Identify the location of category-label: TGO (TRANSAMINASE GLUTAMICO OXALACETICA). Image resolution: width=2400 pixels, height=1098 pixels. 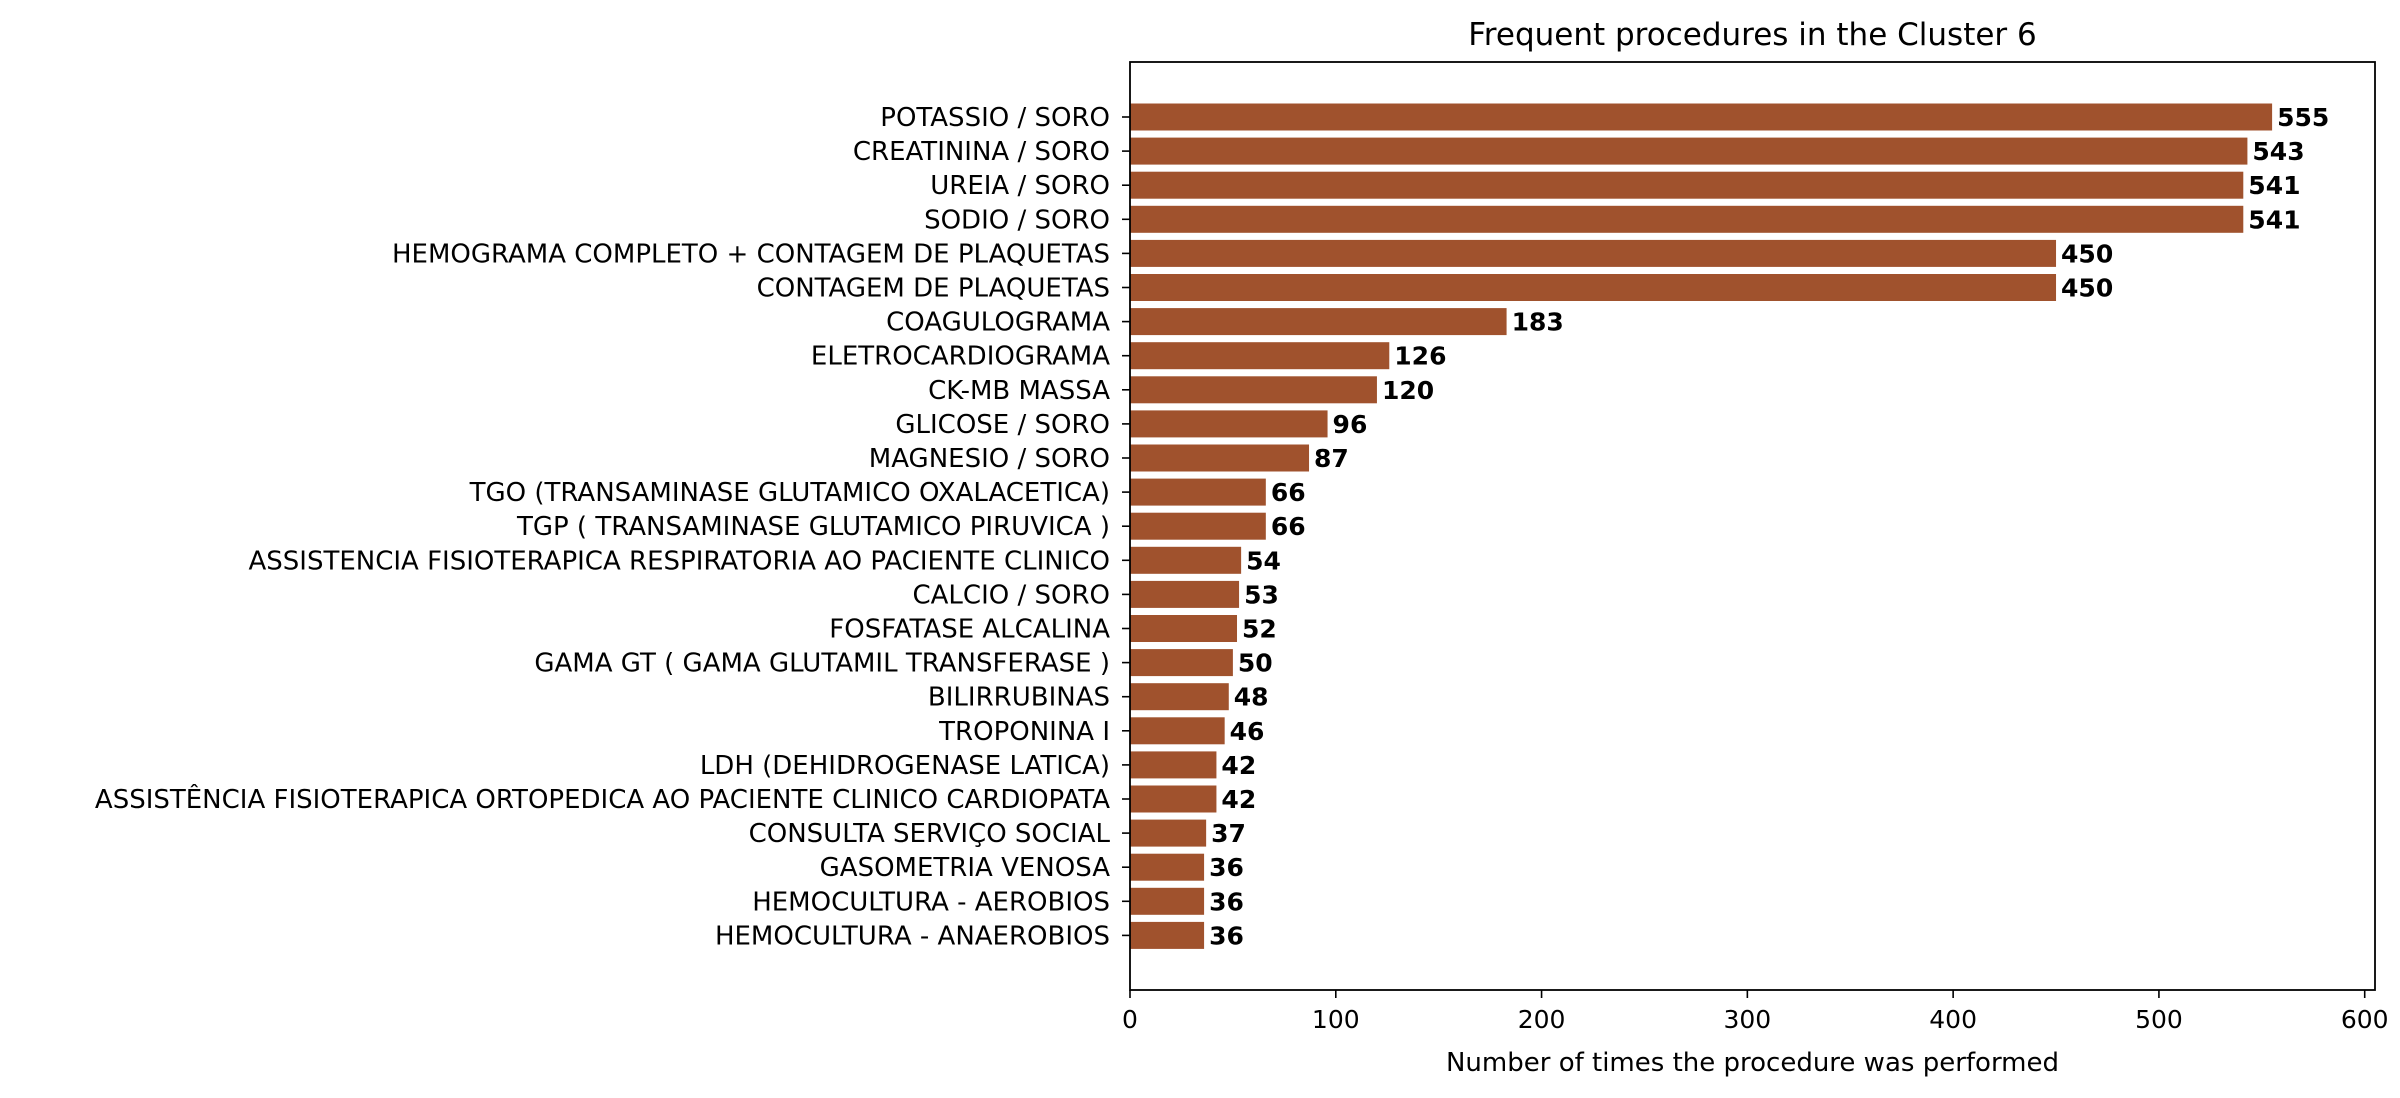
(789, 493).